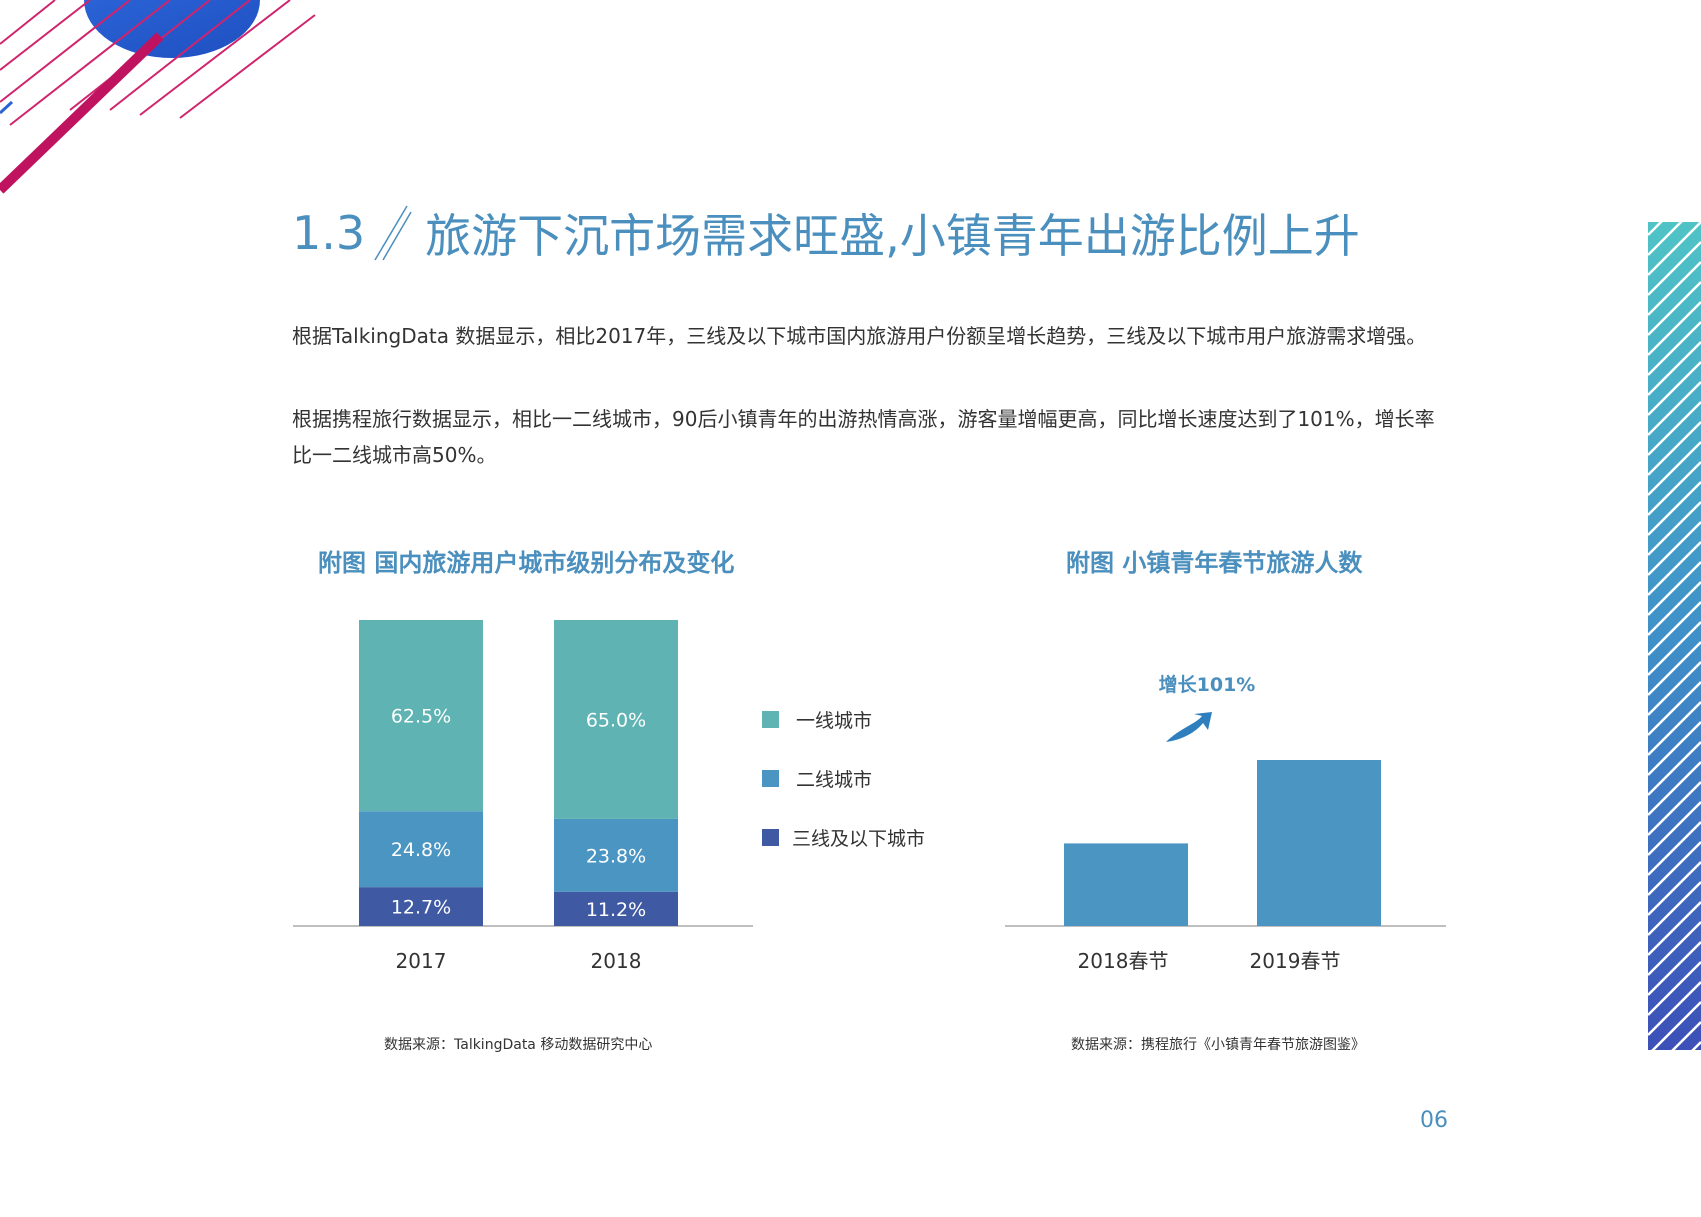 Image resolution: width=1701 pixels, height=1217 pixels. I want to click on corner-decoration, so click(158, 97).